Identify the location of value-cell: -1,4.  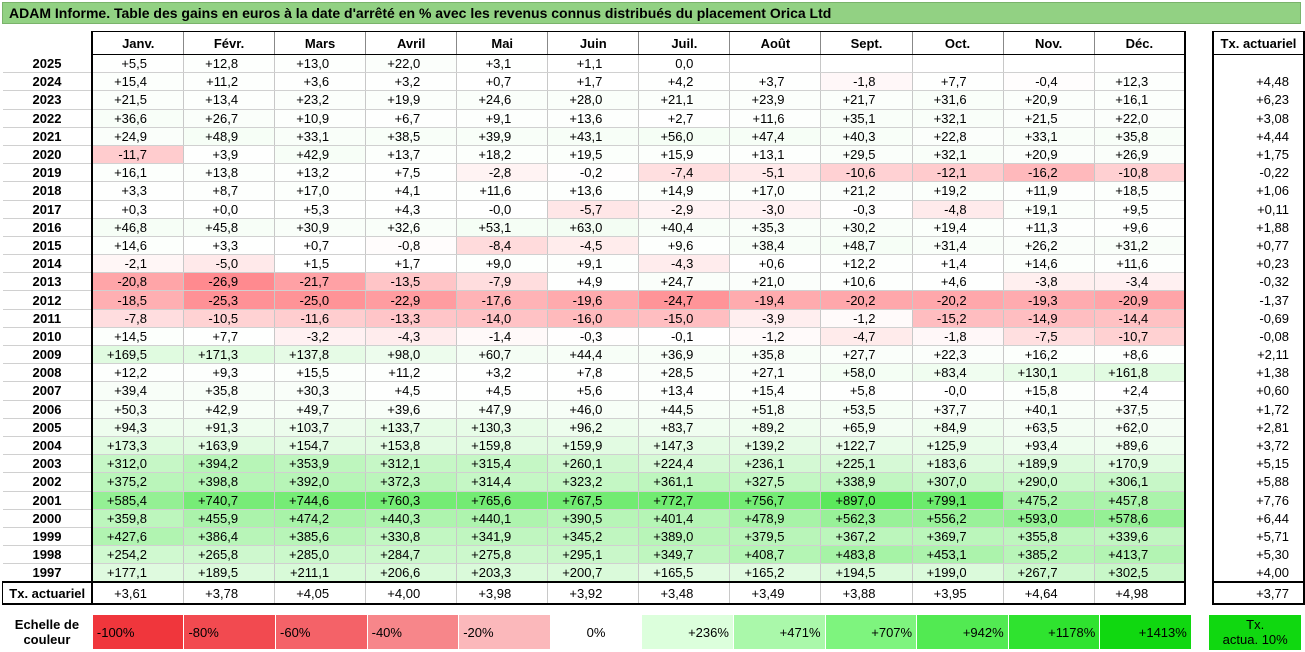
(502, 337).